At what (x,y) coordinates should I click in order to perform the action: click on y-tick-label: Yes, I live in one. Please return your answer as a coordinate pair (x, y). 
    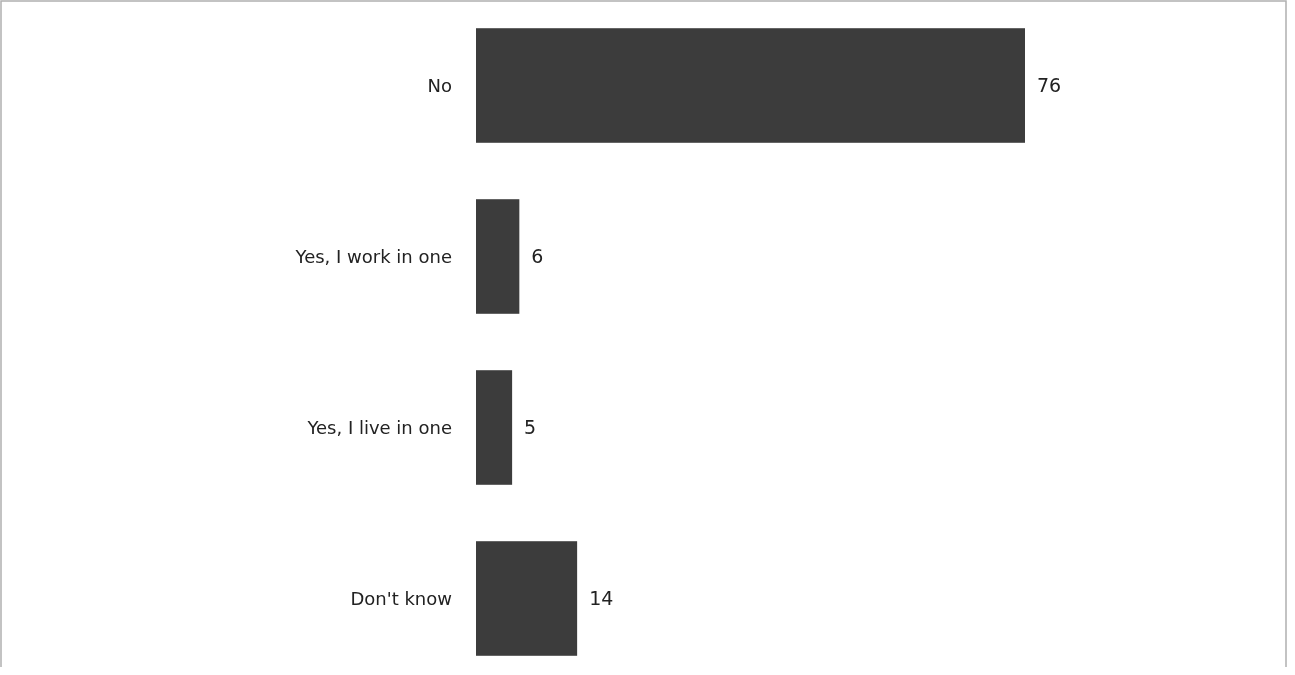
    Looking at the image, I should click on (379, 427).